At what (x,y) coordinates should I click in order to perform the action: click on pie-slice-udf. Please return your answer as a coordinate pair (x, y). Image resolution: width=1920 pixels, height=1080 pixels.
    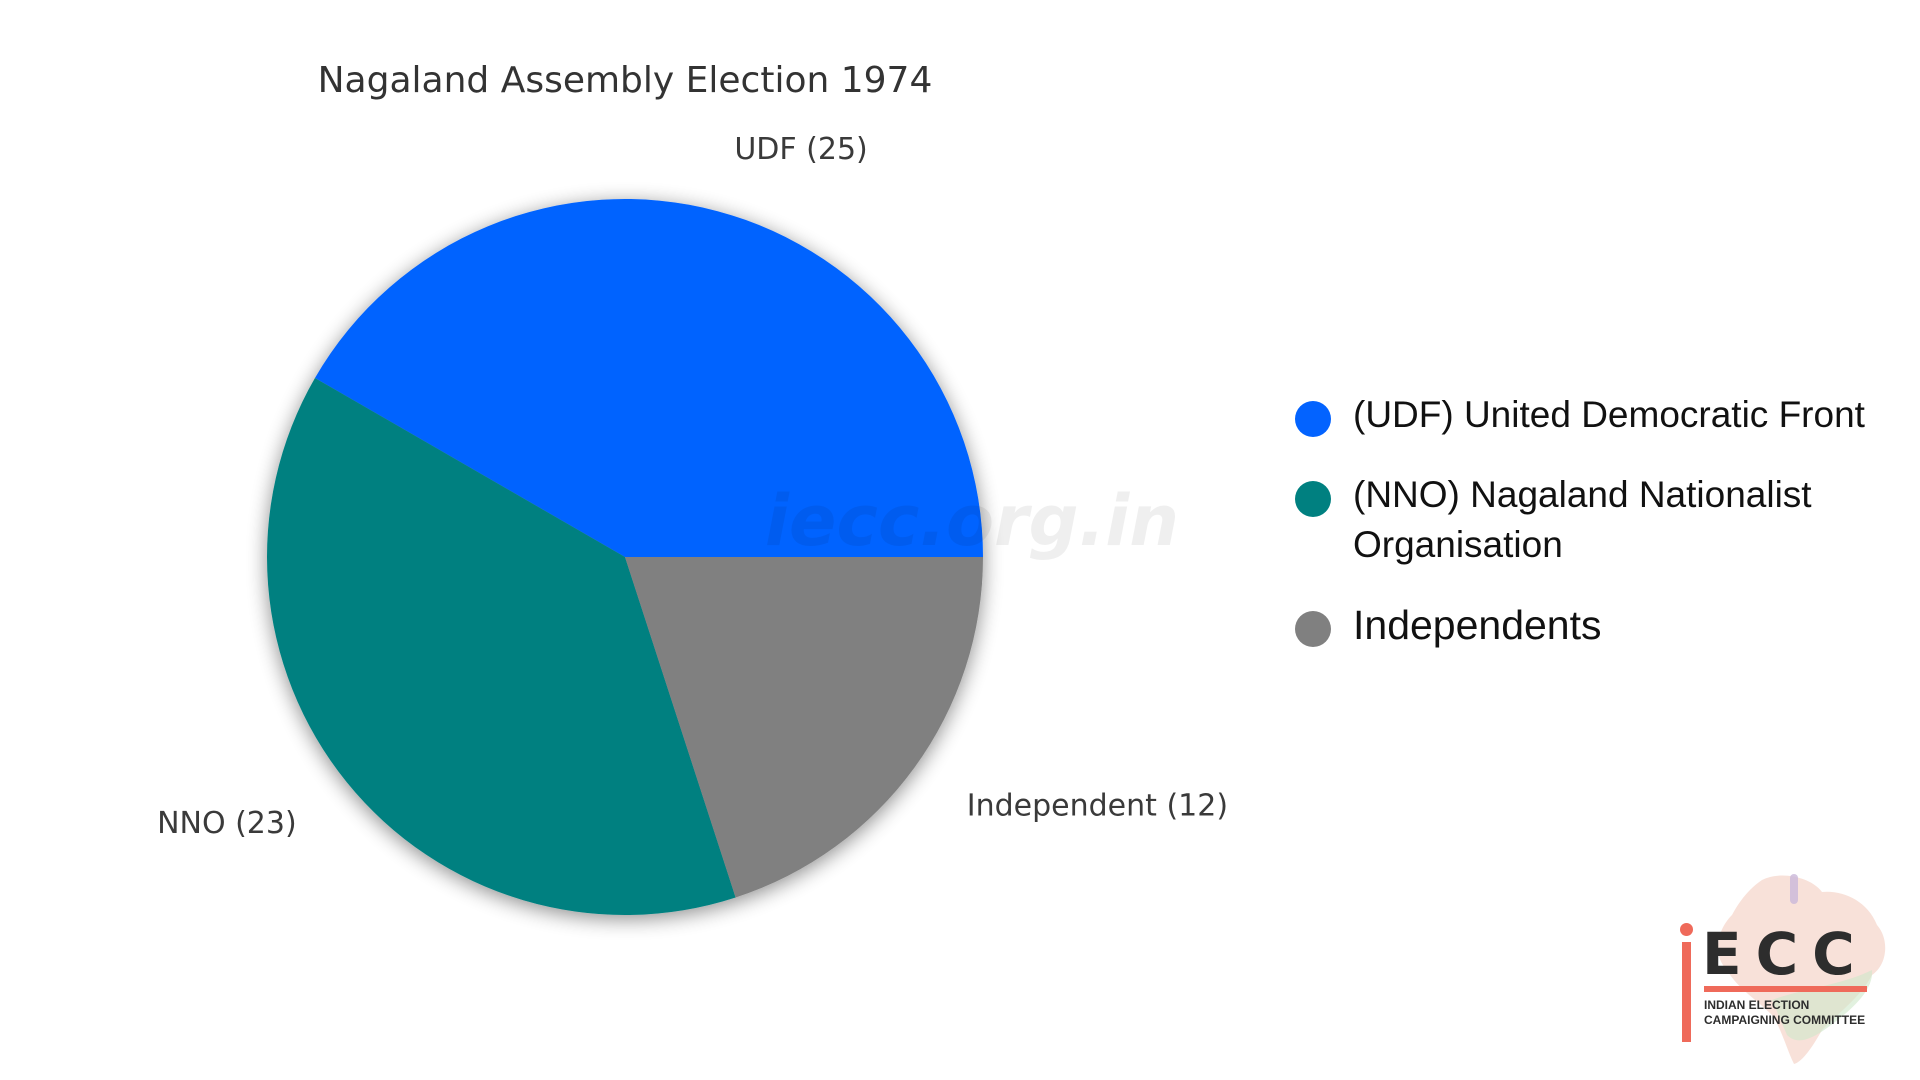
    Looking at the image, I should click on (648, 377).